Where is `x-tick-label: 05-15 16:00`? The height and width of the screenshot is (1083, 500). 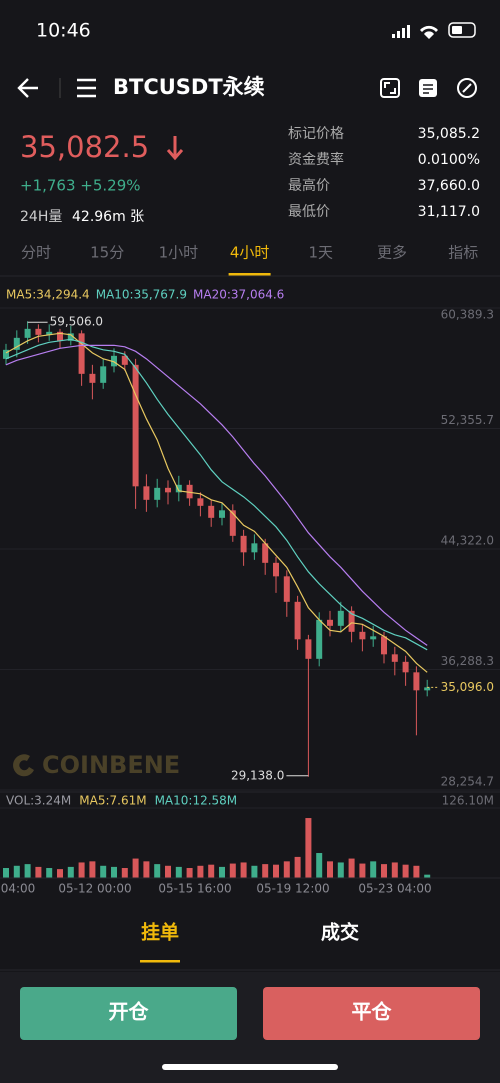
x-tick-label: 05-15 16:00 is located at coordinates (194, 889).